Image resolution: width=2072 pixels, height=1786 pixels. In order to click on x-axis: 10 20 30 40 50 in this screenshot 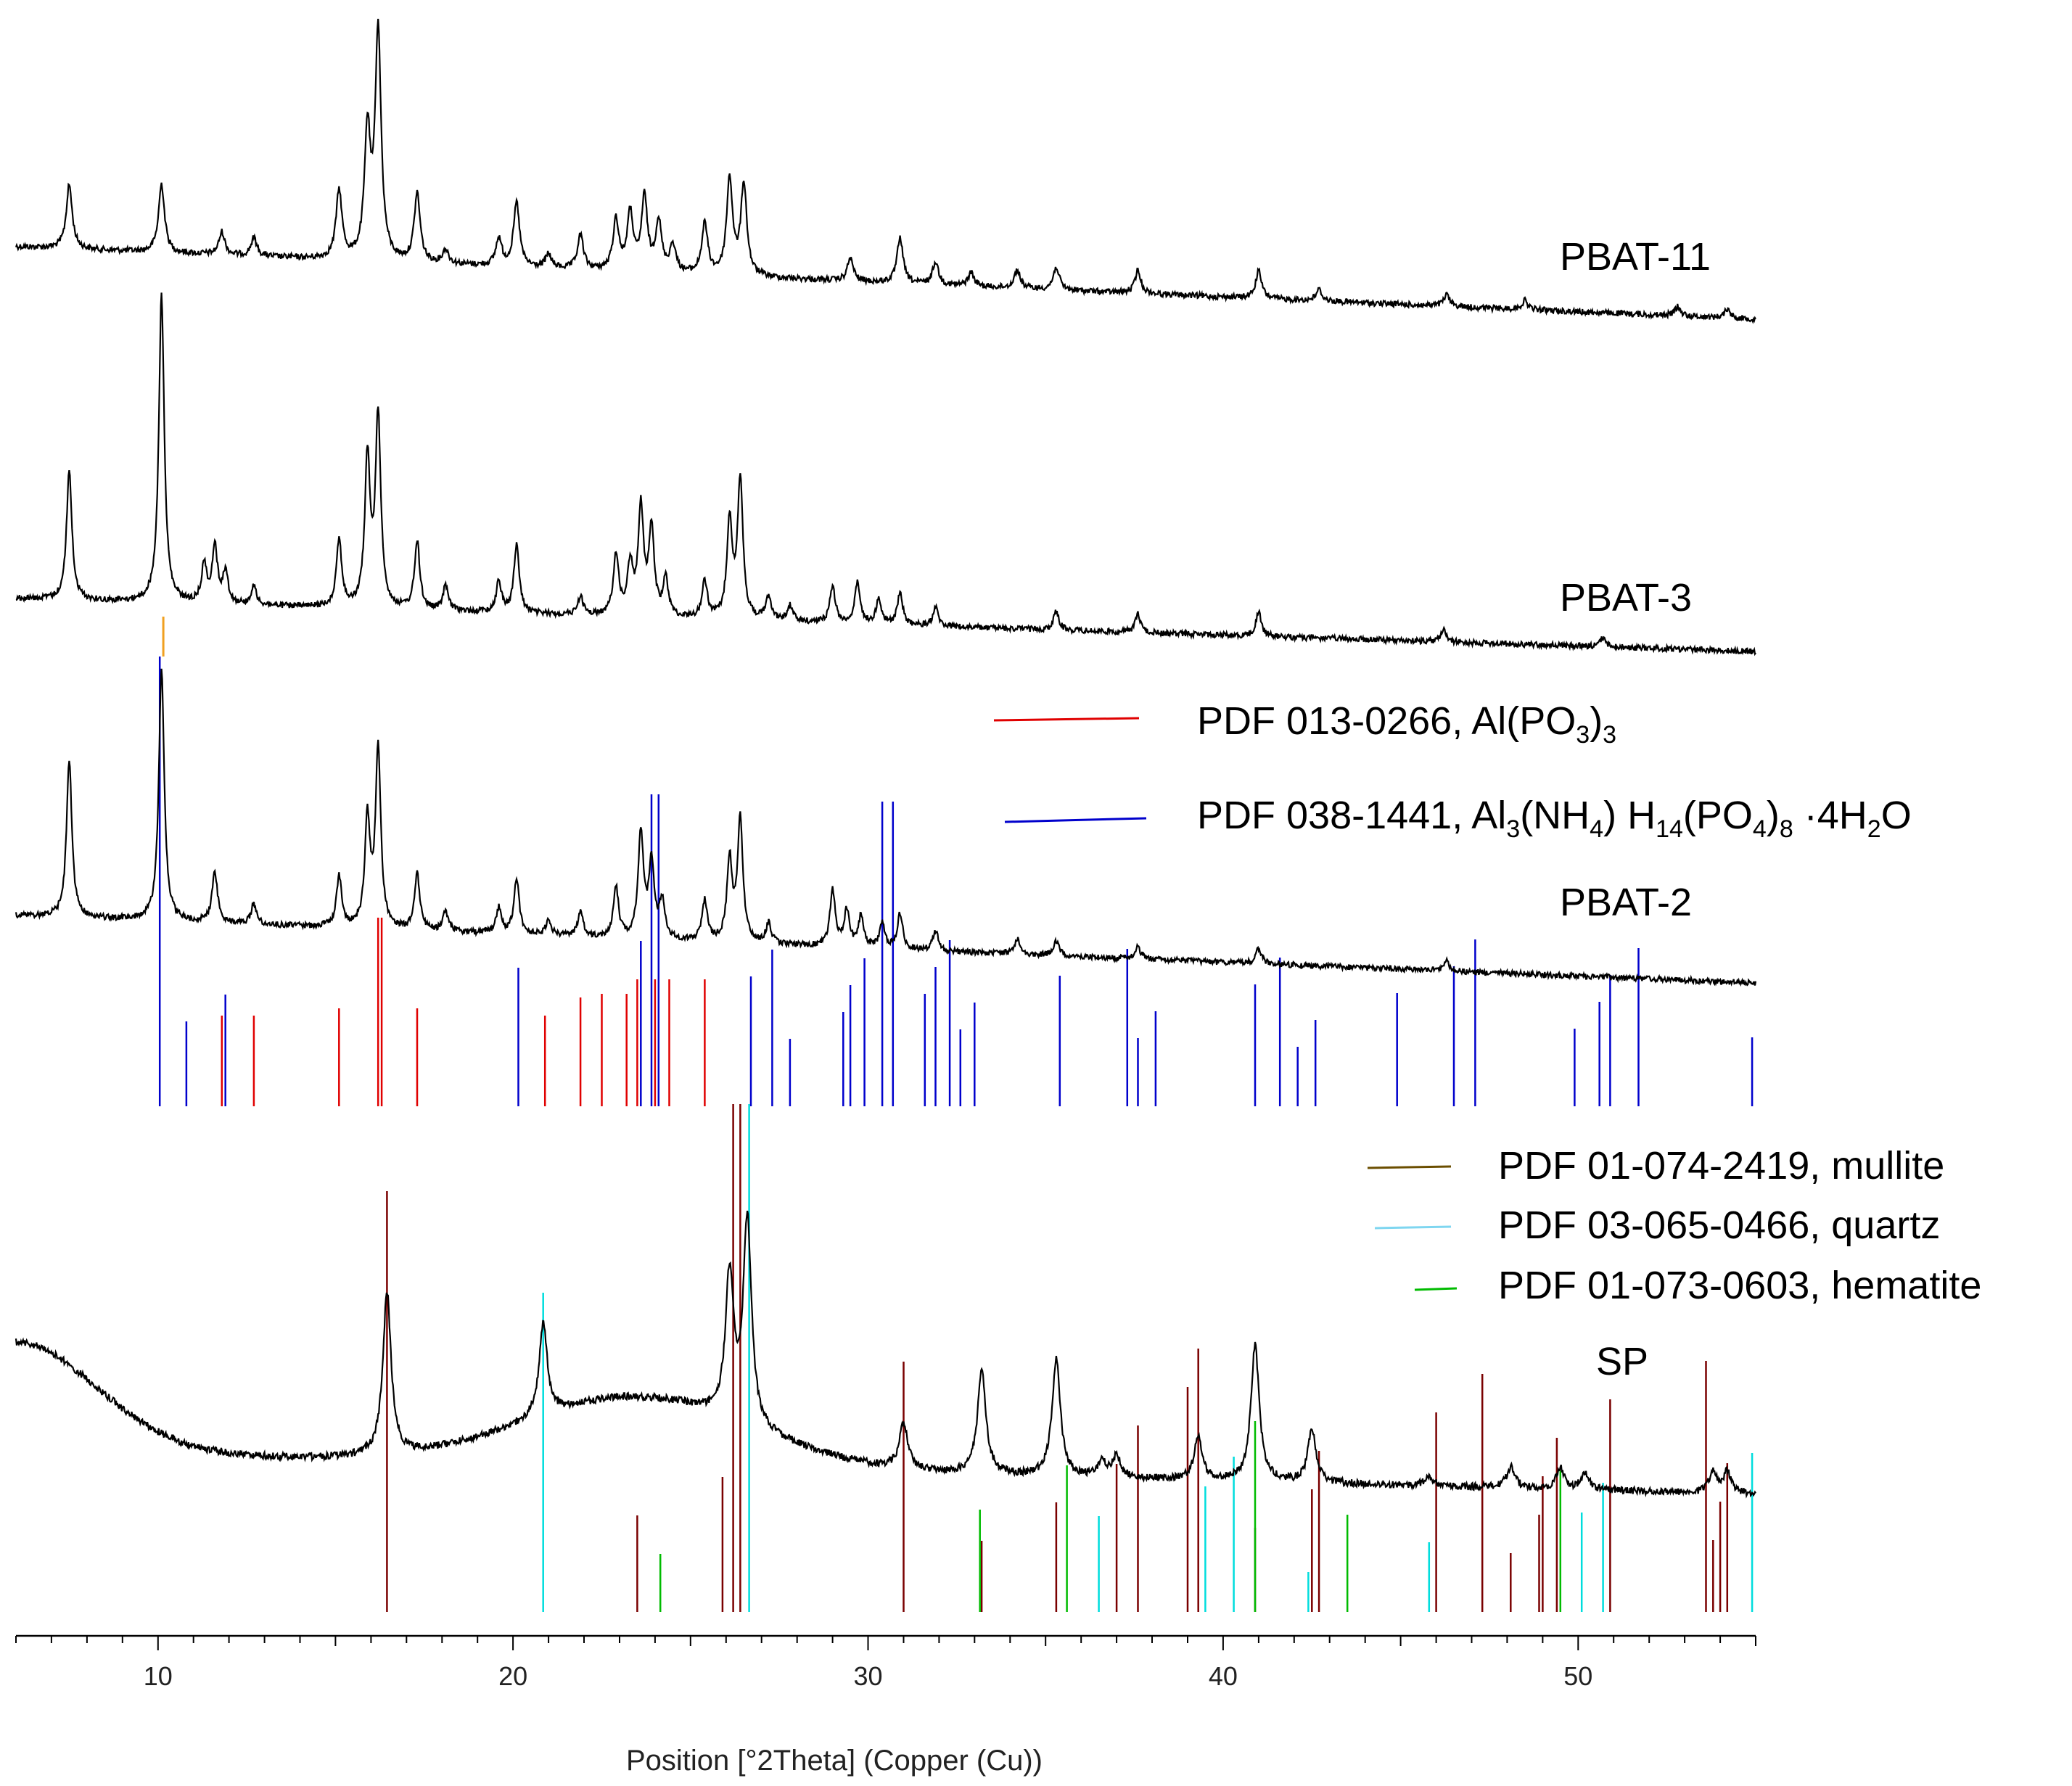, I will do `click(885, 1662)`.